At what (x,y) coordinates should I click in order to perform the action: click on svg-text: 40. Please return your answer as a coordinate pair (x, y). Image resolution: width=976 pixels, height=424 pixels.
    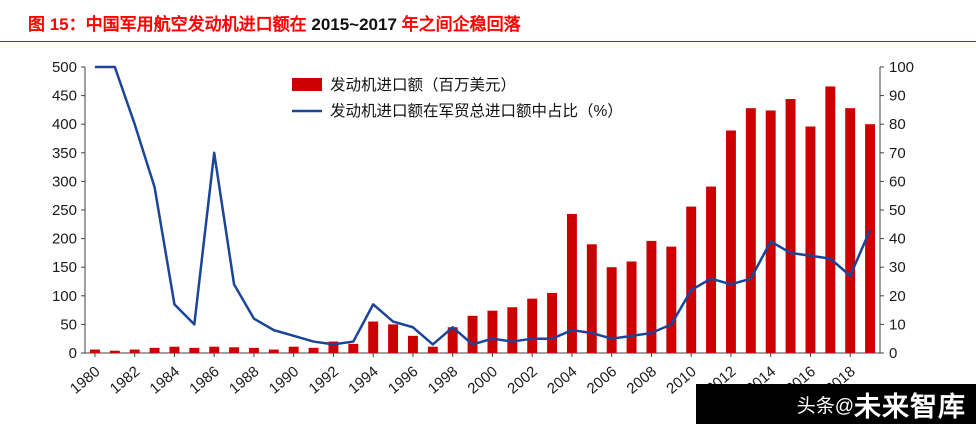
    Looking at the image, I should click on (897, 239).